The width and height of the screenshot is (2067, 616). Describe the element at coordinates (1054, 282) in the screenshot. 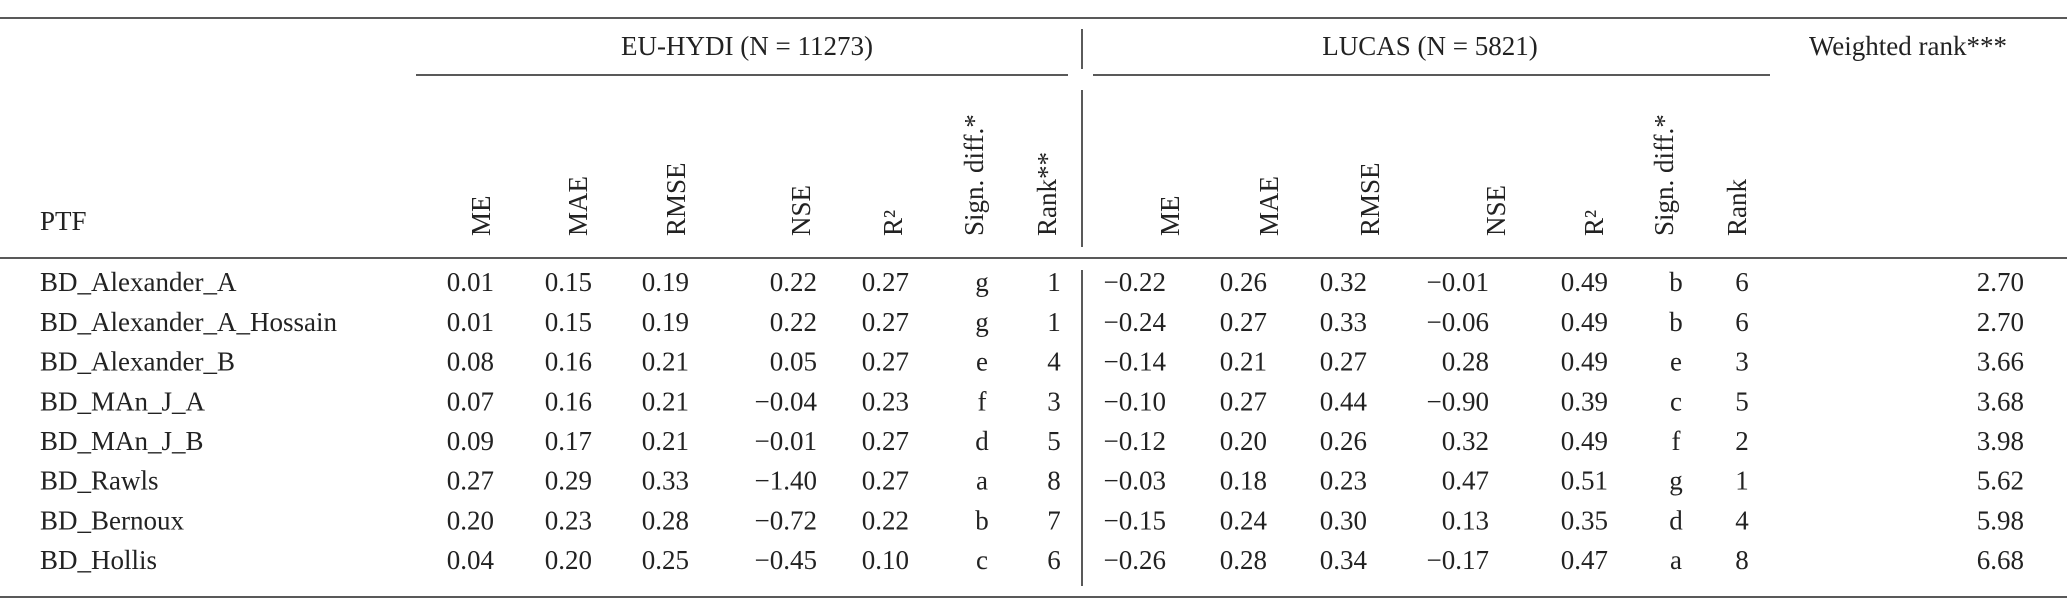

I see `cell: 1` at that location.